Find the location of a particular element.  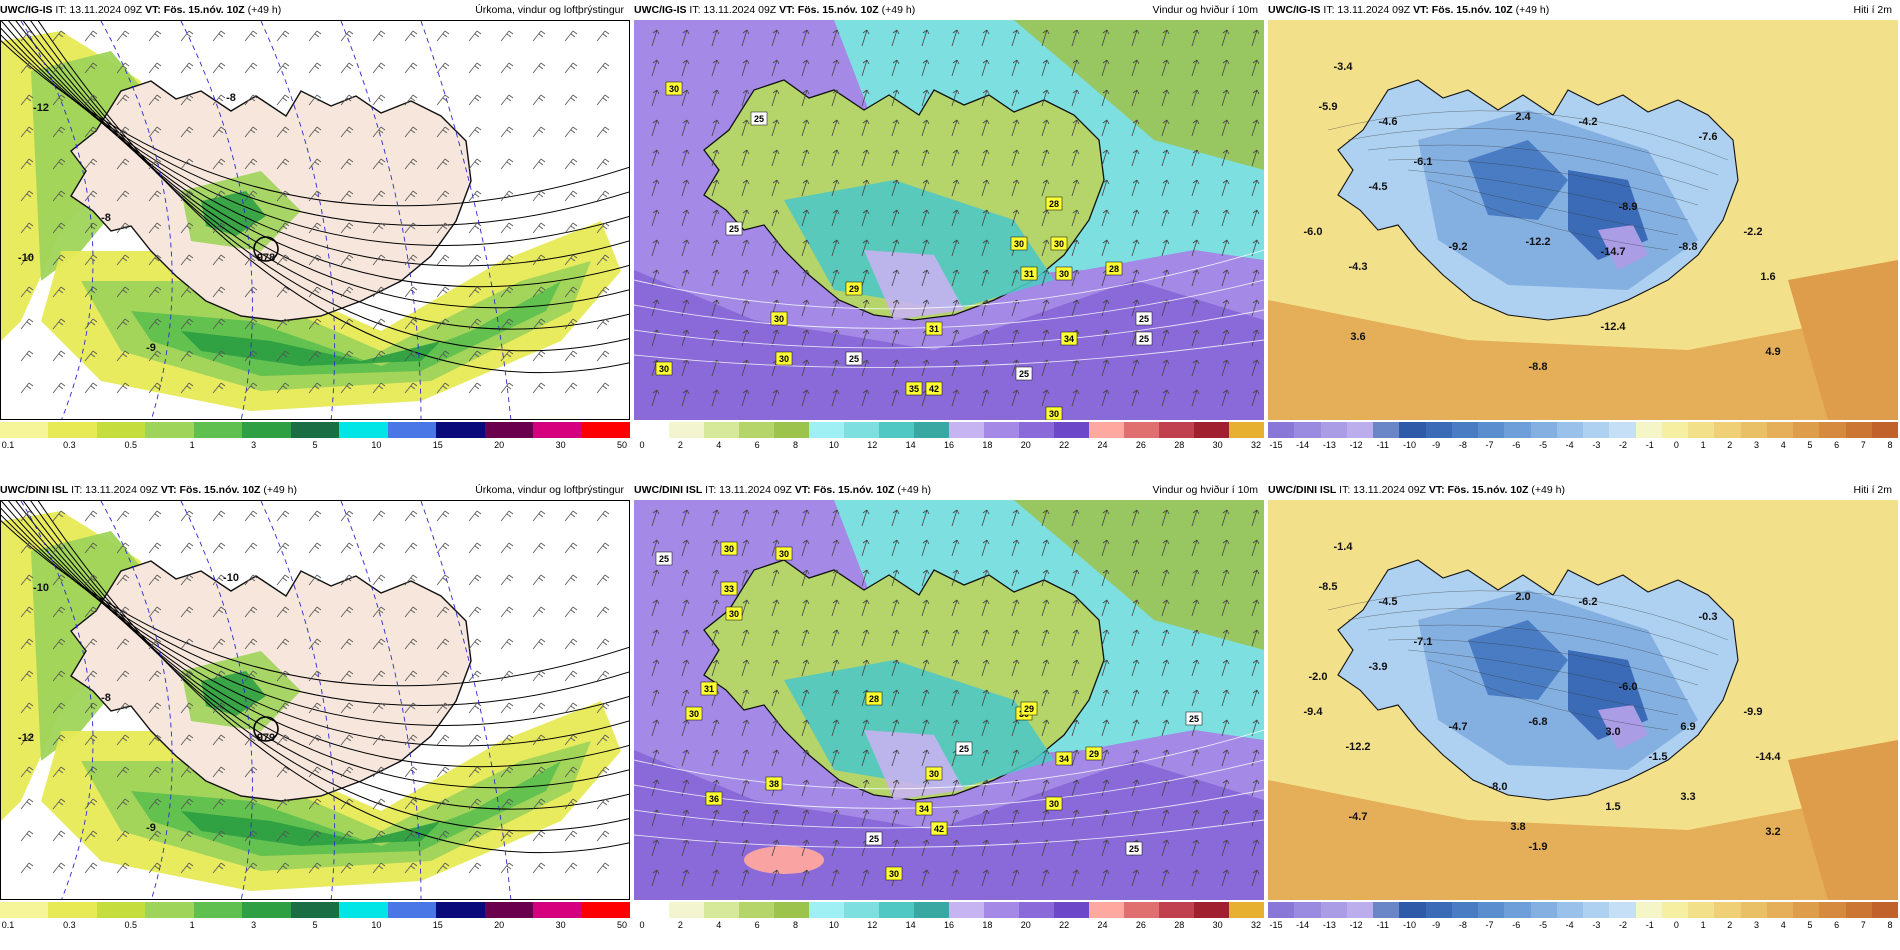

svg-text: -1.9 is located at coordinates (1538, 847).